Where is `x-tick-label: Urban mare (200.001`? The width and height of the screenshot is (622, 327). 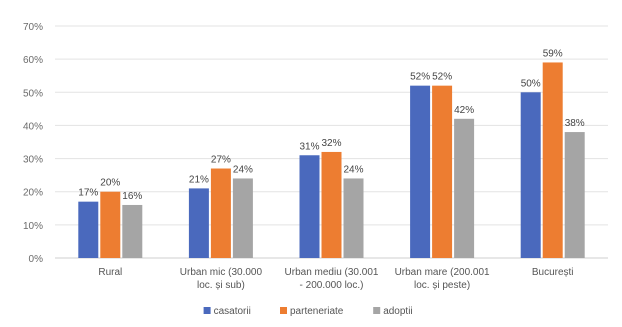 x-tick-label: Urban mare (200.001 is located at coordinates (442, 272).